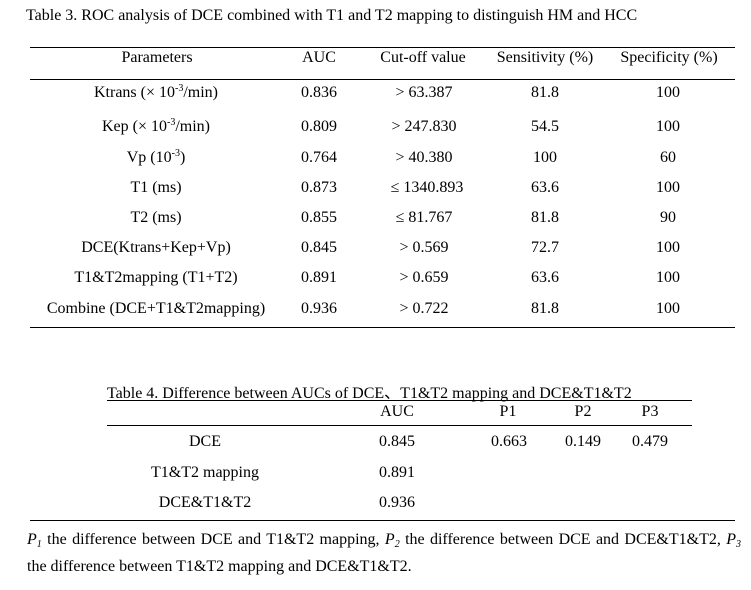 The width and height of the screenshot is (751, 590). Describe the element at coordinates (319, 92) in the screenshot. I see `table3-cell-auc: 0.836` at that location.